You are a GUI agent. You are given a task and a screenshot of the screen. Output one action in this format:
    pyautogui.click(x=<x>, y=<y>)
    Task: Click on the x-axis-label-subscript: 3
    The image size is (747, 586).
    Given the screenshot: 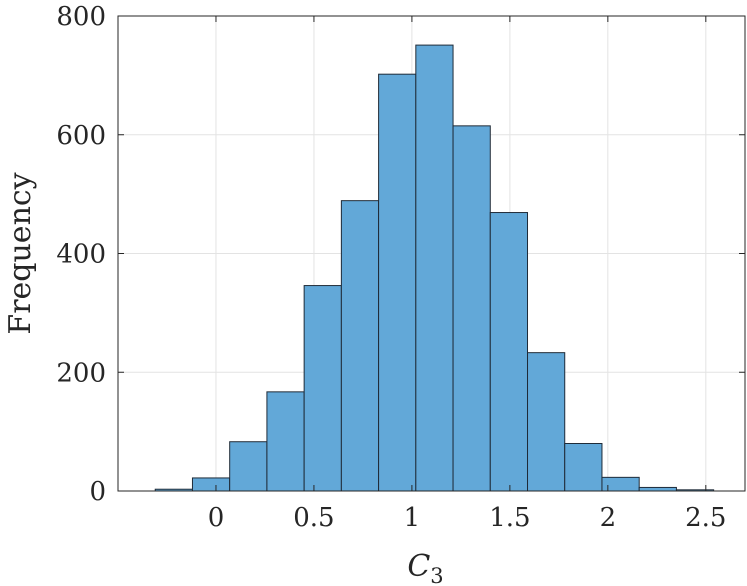 What is the action you would take?
    pyautogui.click(x=436, y=575)
    